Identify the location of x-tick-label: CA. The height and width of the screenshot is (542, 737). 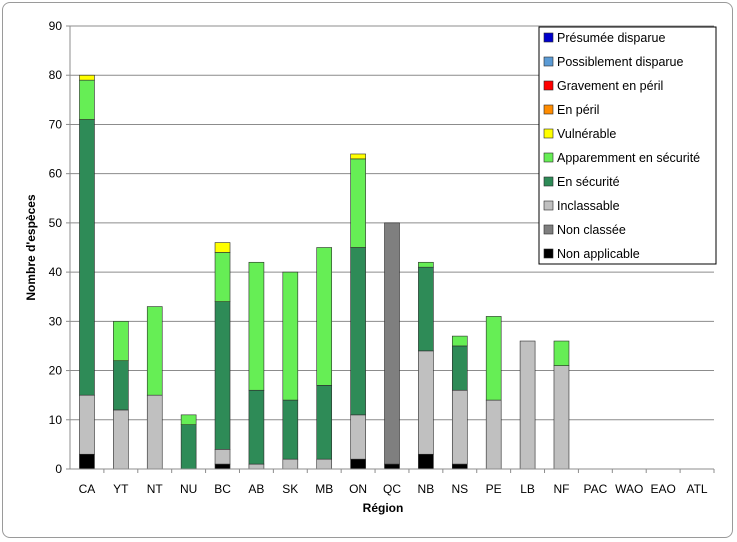
(87, 489).